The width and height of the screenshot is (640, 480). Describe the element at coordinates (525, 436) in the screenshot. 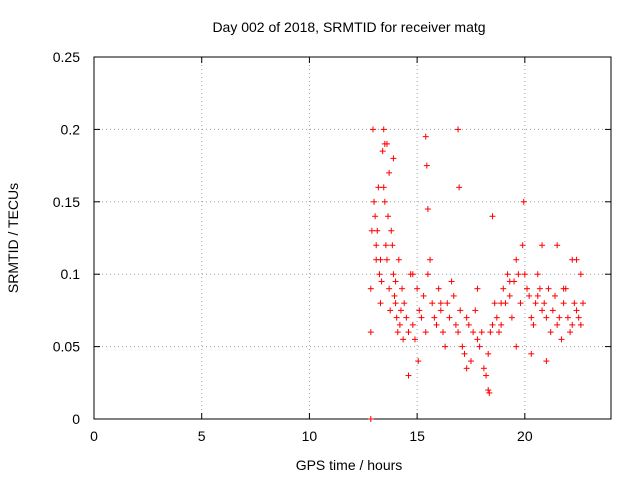

I see `x-tick-label: 20` at that location.